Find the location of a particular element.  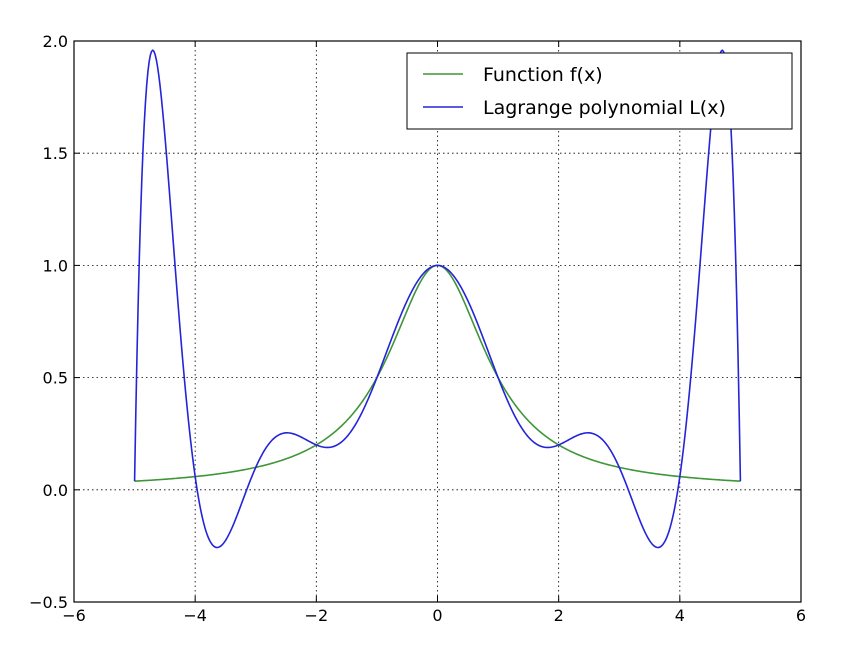

legend-entry-label: Function f(x) is located at coordinates (543, 75).